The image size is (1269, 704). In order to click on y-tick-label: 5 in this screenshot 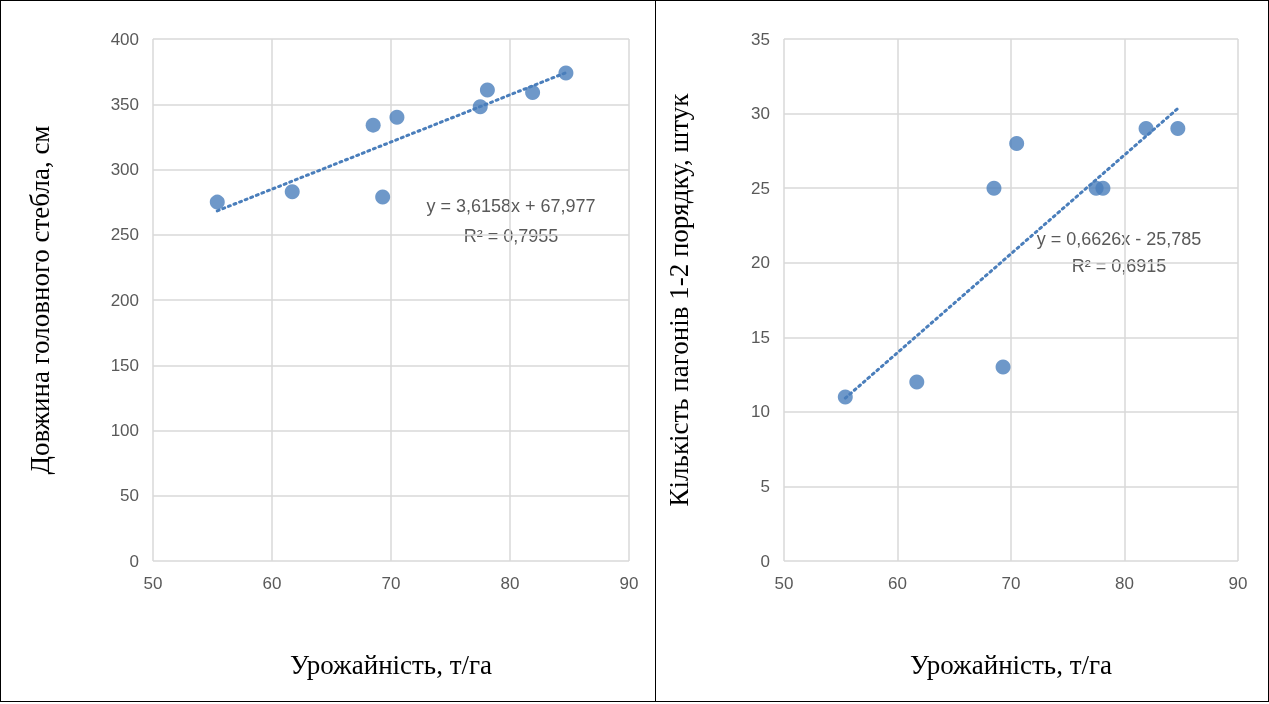, I will do `click(765, 486)`.